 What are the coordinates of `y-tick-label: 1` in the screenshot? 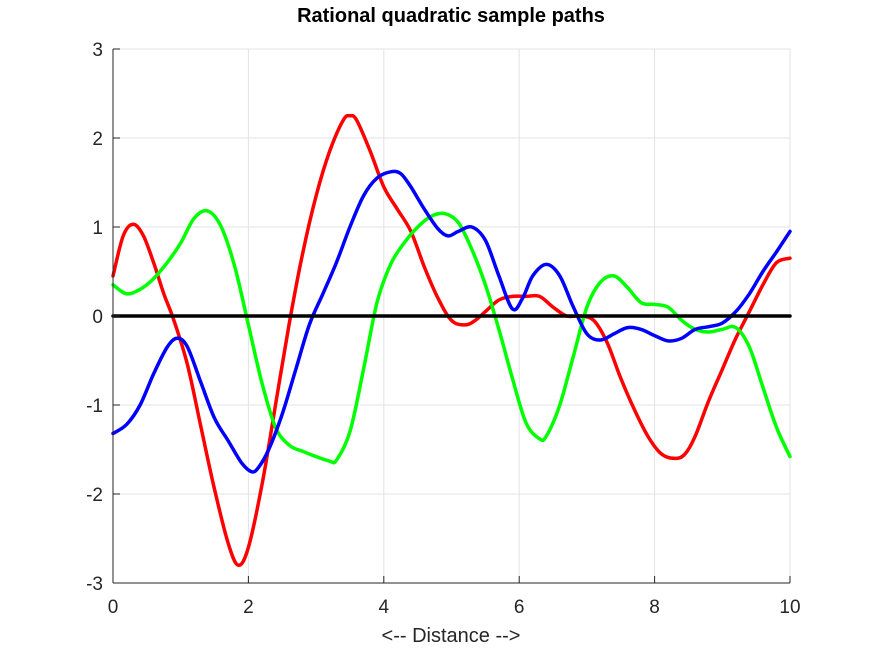 It's located at (97, 228).